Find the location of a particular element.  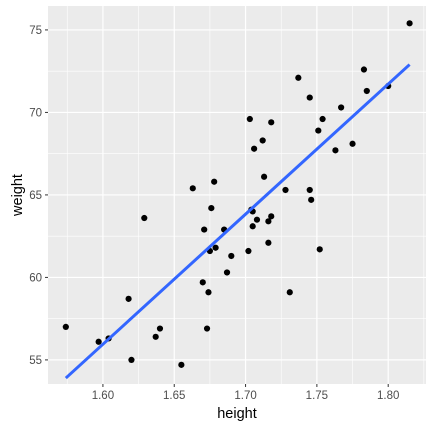

x-axis-title: height is located at coordinates (237, 414).